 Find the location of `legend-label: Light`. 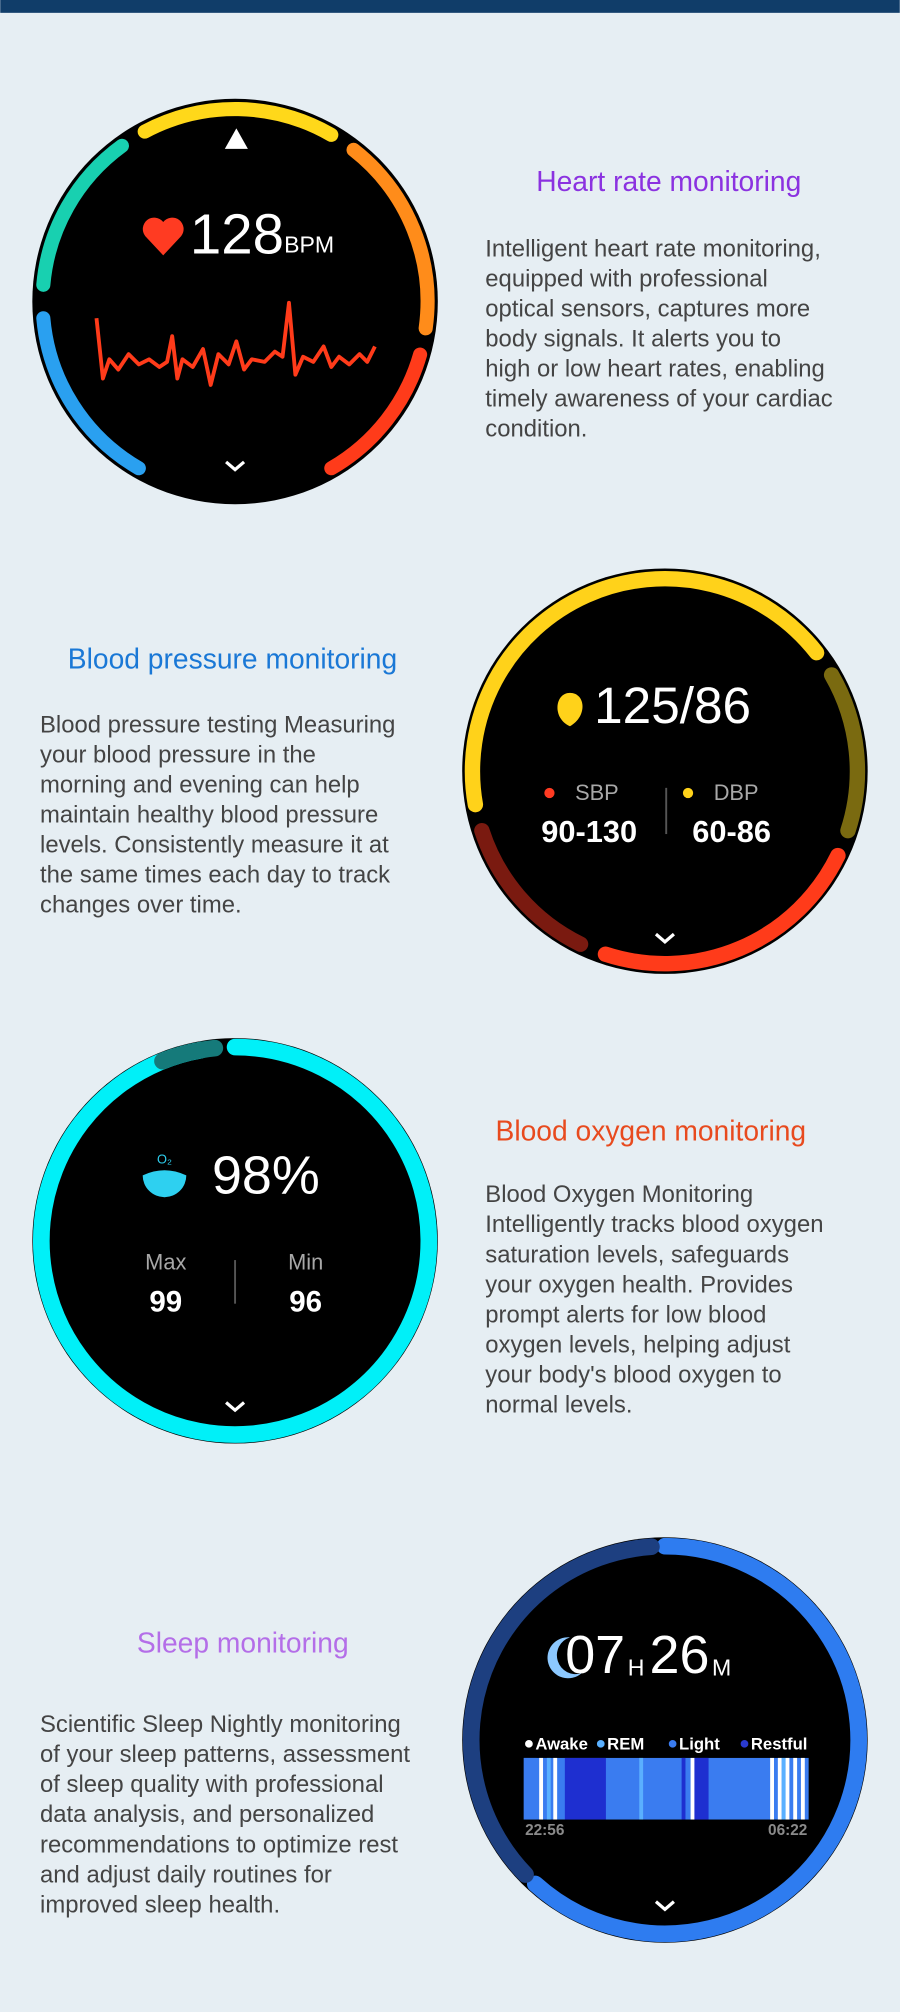

legend-label: Light is located at coordinates (699, 1744).